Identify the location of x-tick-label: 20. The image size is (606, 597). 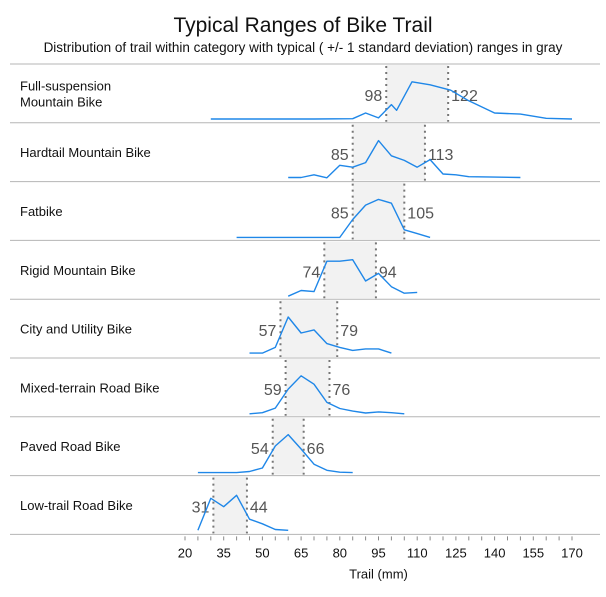
(185, 552).